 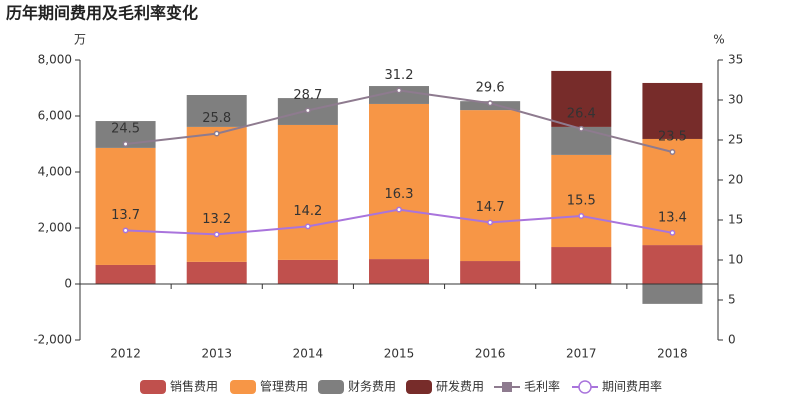 What do you see at coordinates (732, 340) in the screenshot?
I see `y2-tick-label: 0` at bounding box center [732, 340].